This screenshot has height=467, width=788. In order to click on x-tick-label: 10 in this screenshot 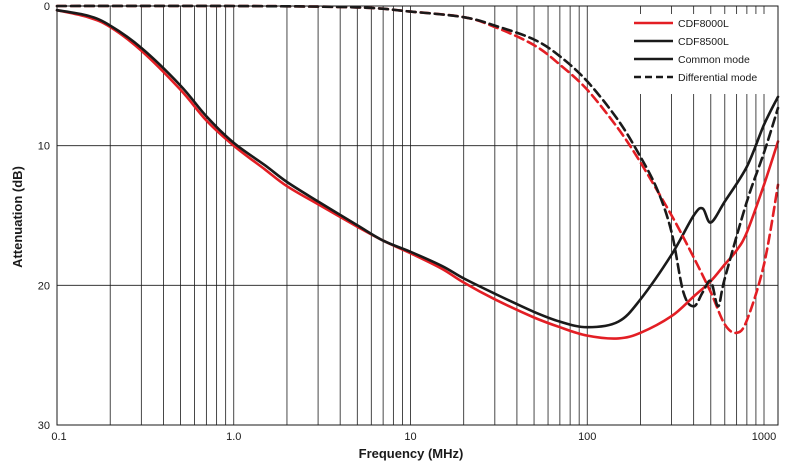, I will do `click(410, 437)`.